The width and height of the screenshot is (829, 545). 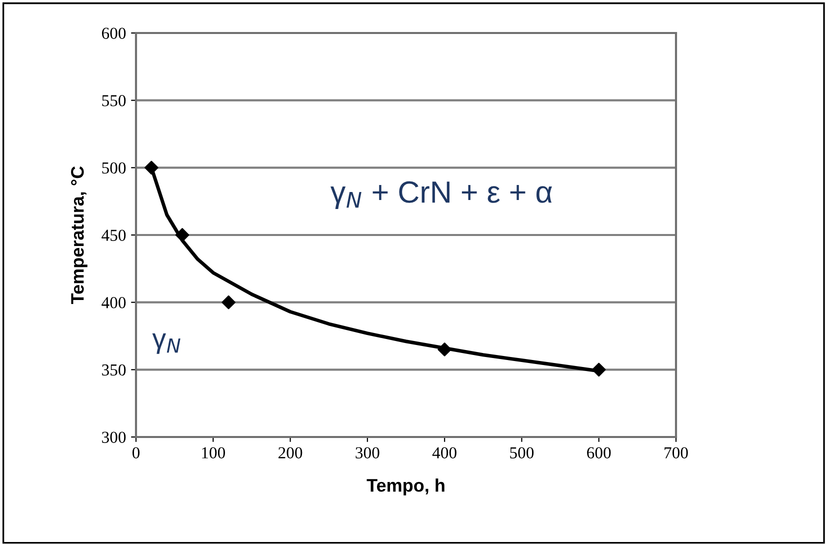 What do you see at coordinates (676, 452) in the screenshot?
I see `x-tick-label: 700` at bounding box center [676, 452].